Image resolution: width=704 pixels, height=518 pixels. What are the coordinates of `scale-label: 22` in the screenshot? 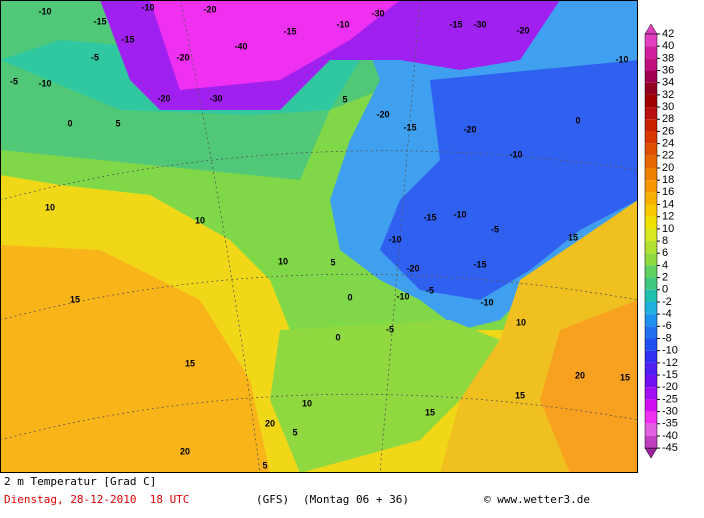 It's located at (668, 156).